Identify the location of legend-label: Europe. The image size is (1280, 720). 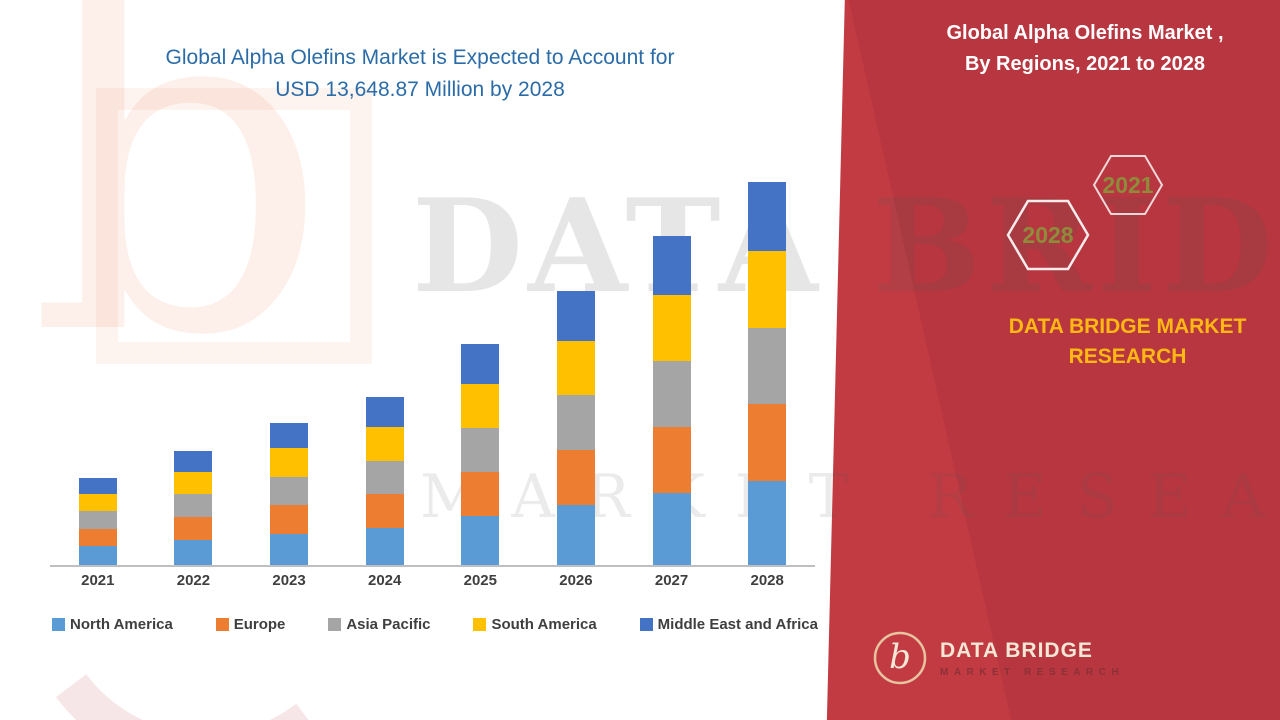
(259, 624).